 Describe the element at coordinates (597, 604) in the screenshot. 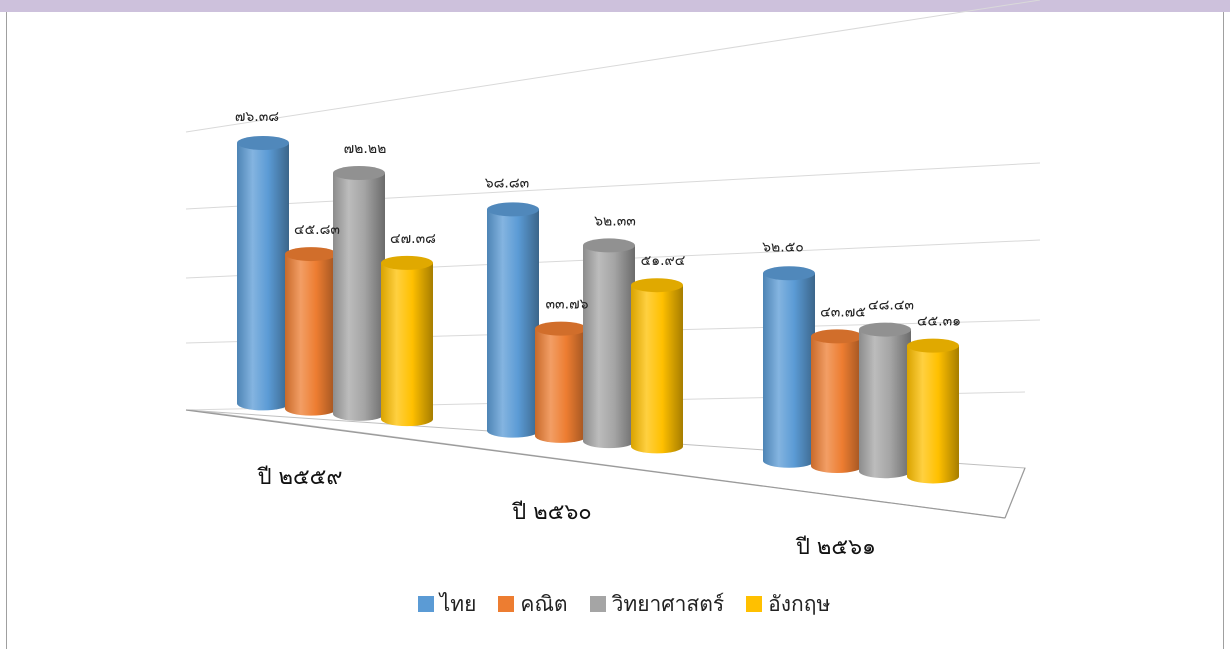

I see `legend-swatch-science` at that location.